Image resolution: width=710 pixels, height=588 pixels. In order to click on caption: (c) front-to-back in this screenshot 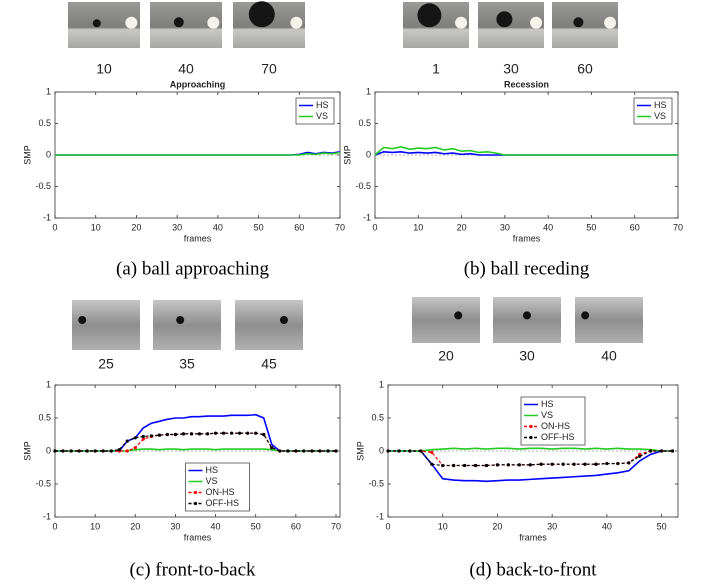, I will do `click(192, 569)`.